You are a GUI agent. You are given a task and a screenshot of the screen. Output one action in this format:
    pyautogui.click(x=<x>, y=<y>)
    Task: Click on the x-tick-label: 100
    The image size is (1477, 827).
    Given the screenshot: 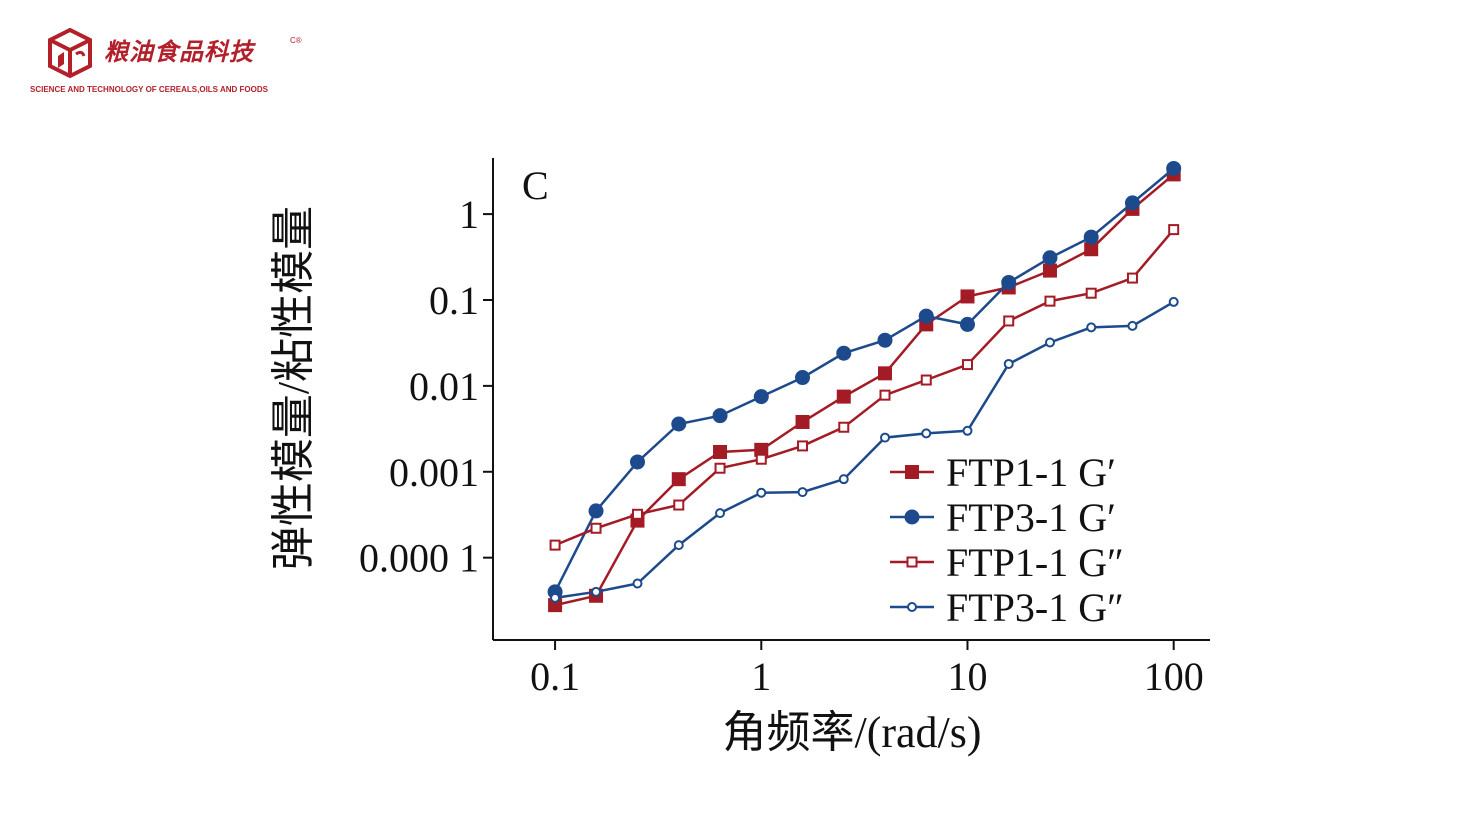 What is the action you would take?
    pyautogui.click(x=1174, y=676)
    